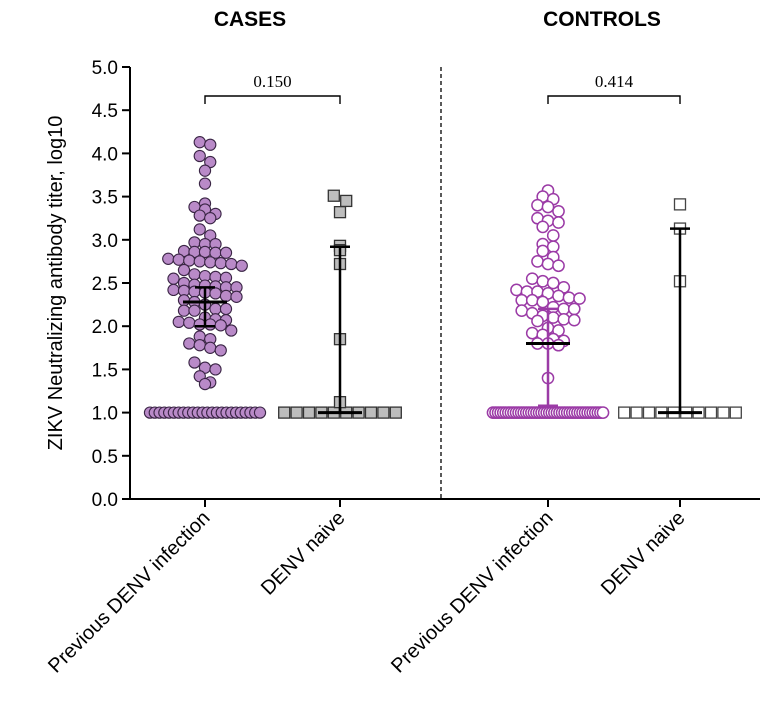 This screenshot has width=771, height=706. Describe the element at coordinates (272, 81) in the screenshot. I see `p-value-label: 0.150` at that location.